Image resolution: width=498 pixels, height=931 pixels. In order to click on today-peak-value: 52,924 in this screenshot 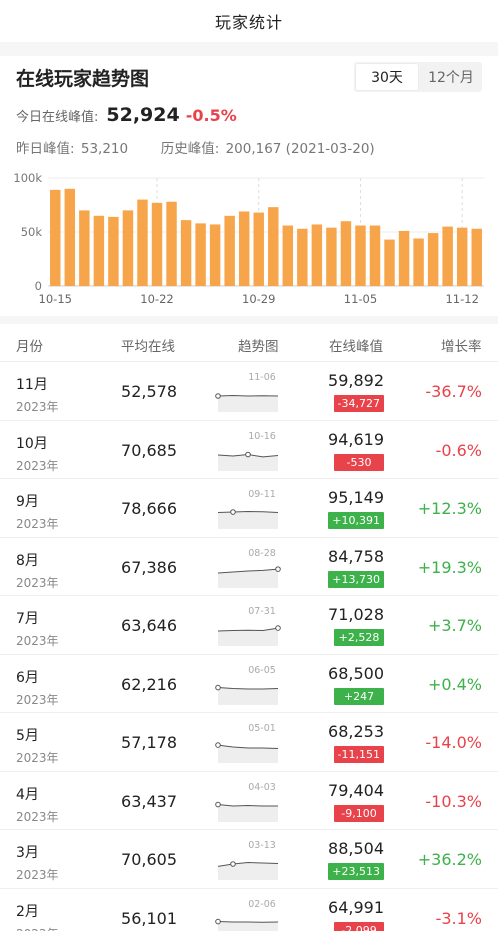, I will do `click(143, 115)`.